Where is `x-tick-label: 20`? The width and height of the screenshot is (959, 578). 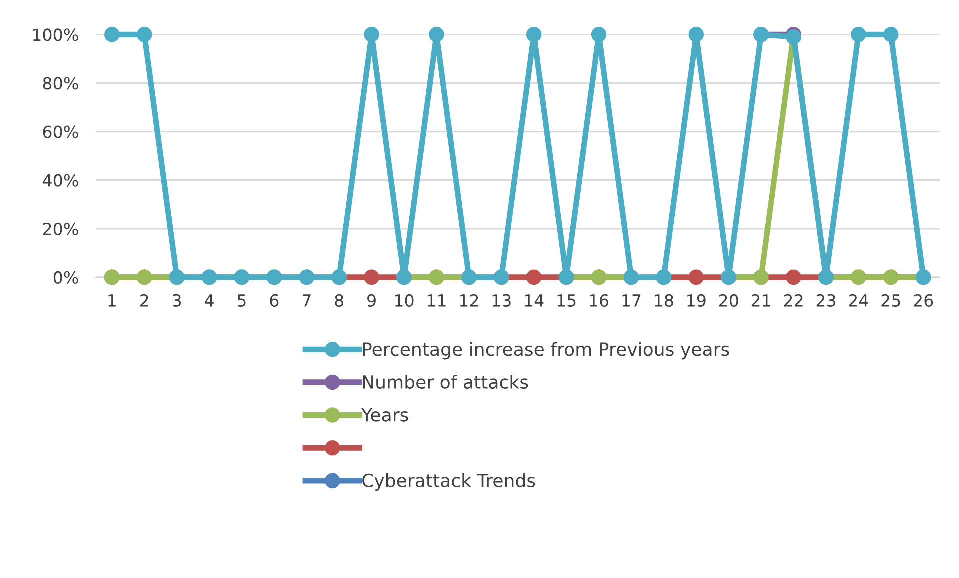
x-tick-label: 20 is located at coordinates (728, 301).